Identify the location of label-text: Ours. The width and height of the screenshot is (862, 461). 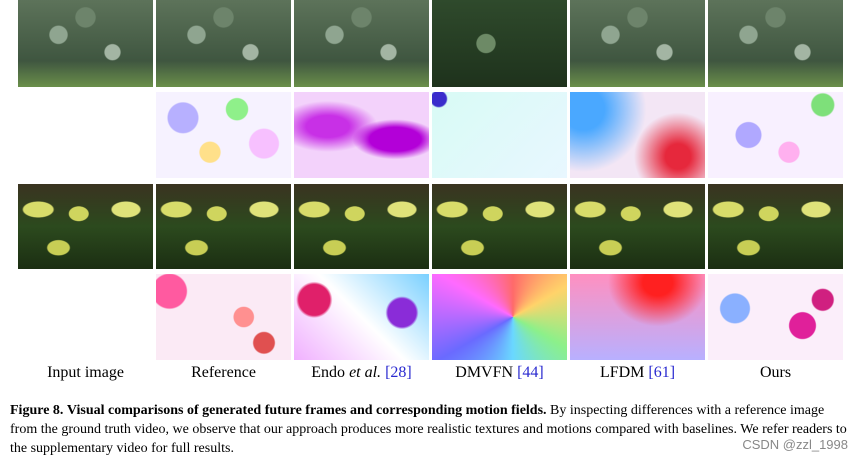
(775, 372).